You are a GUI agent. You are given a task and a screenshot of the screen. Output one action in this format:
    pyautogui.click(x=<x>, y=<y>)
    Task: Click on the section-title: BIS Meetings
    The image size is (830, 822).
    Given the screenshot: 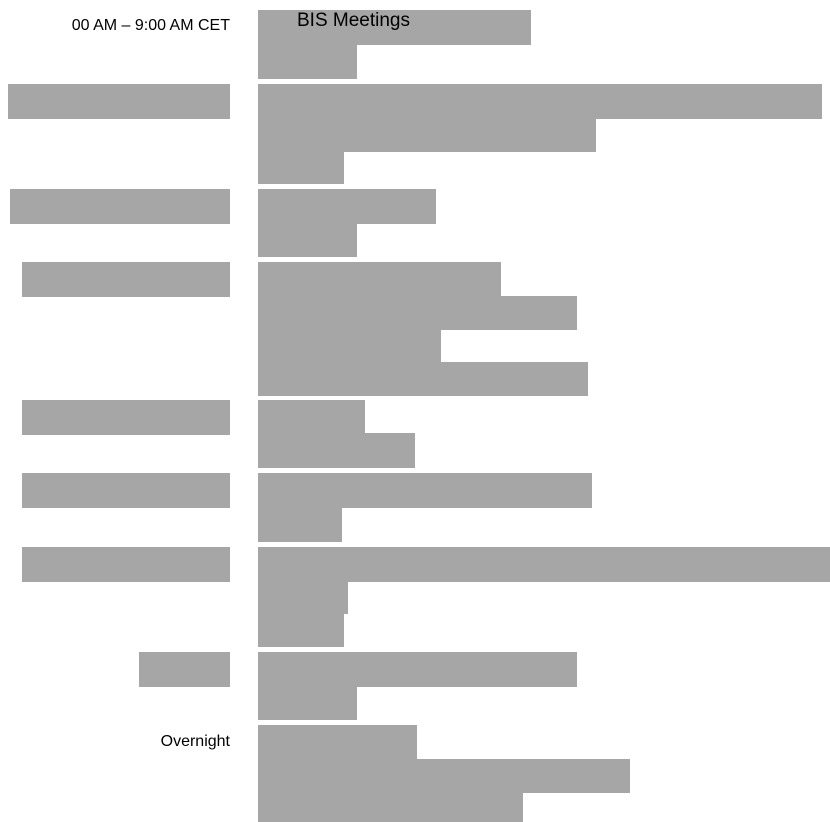 What is the action you would take?
    pyautogui.click(x=353, y=20)
    